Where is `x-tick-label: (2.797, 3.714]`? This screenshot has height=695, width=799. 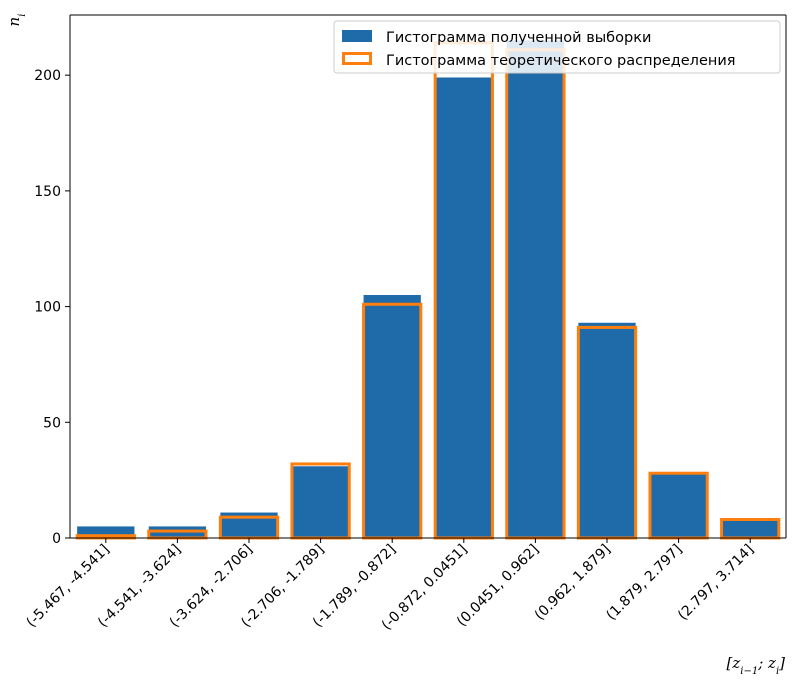 x-tick-label: (2.797, 3.714] is located at coordinates (716, 583).